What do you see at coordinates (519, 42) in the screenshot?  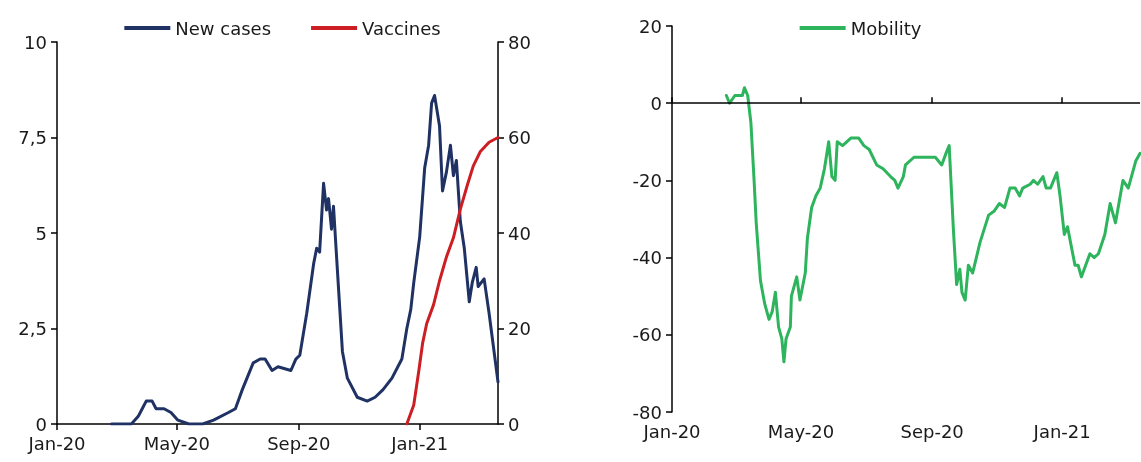 I see `y2-tick-label: 80` at bounding box center [519, 42].